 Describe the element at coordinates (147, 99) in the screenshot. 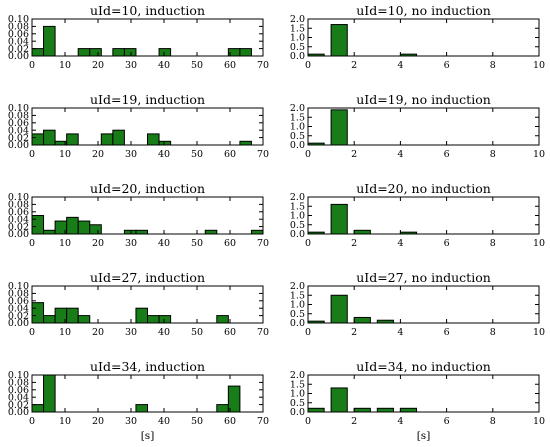

I see `panel-title: uId=19, induction` at that location.